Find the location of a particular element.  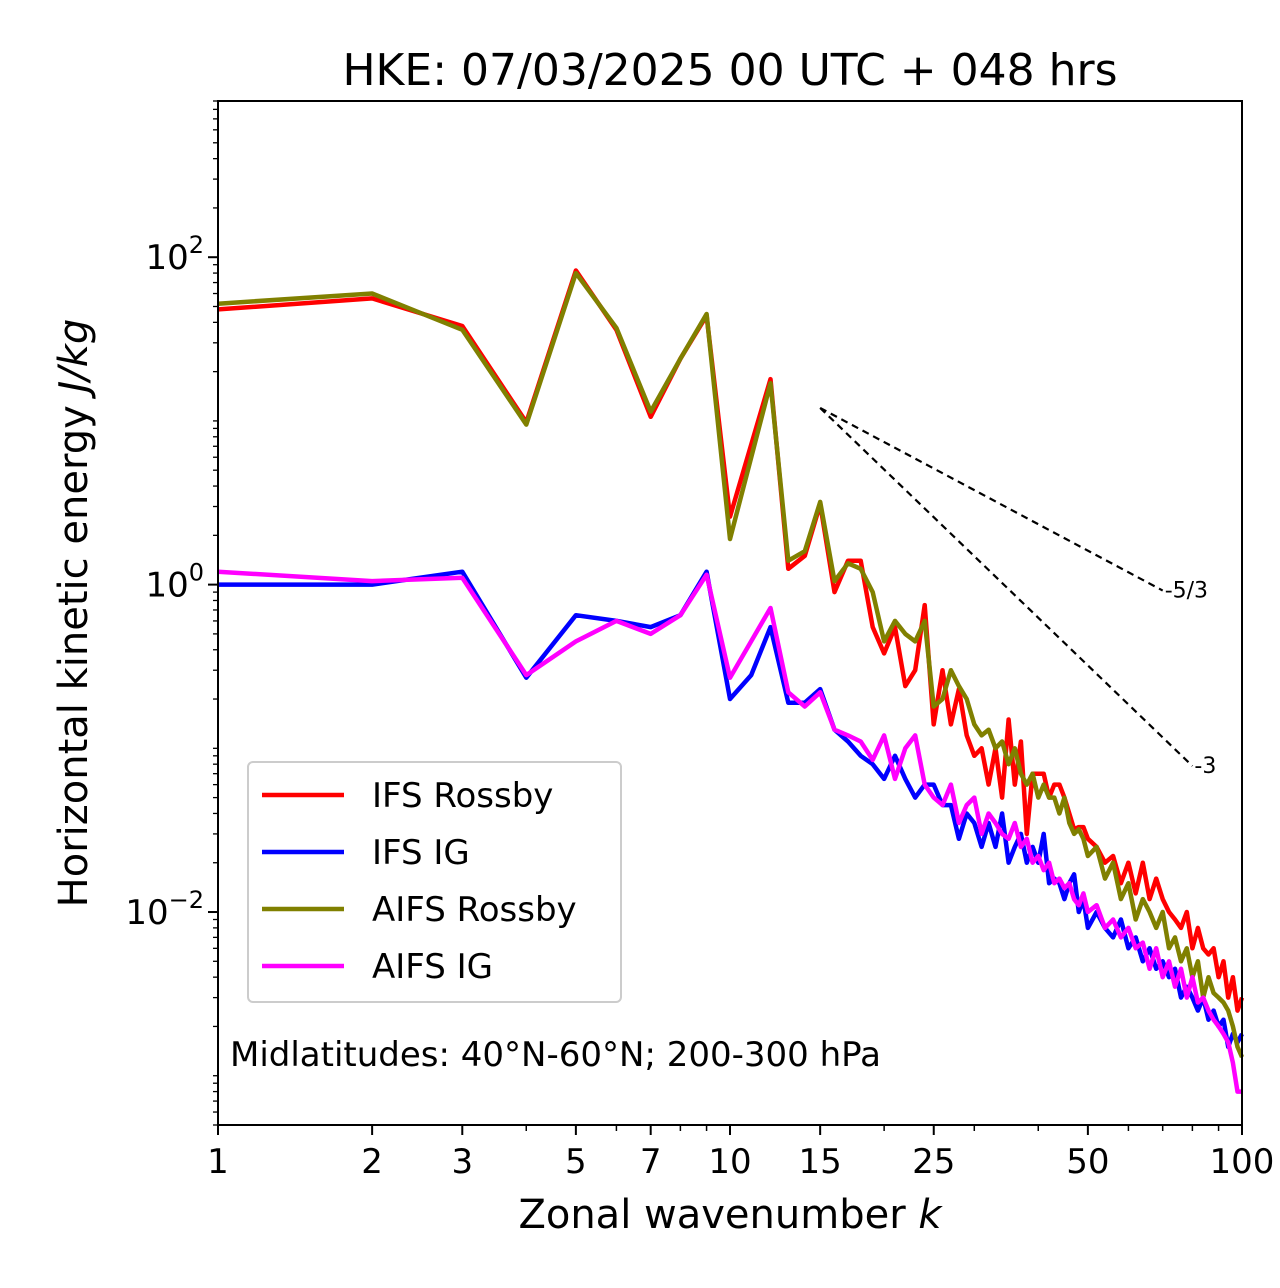

region-annotation: Midlatitudes: 40°N-60°N; 200-300 hPa is located at coordinates (555, 1055).